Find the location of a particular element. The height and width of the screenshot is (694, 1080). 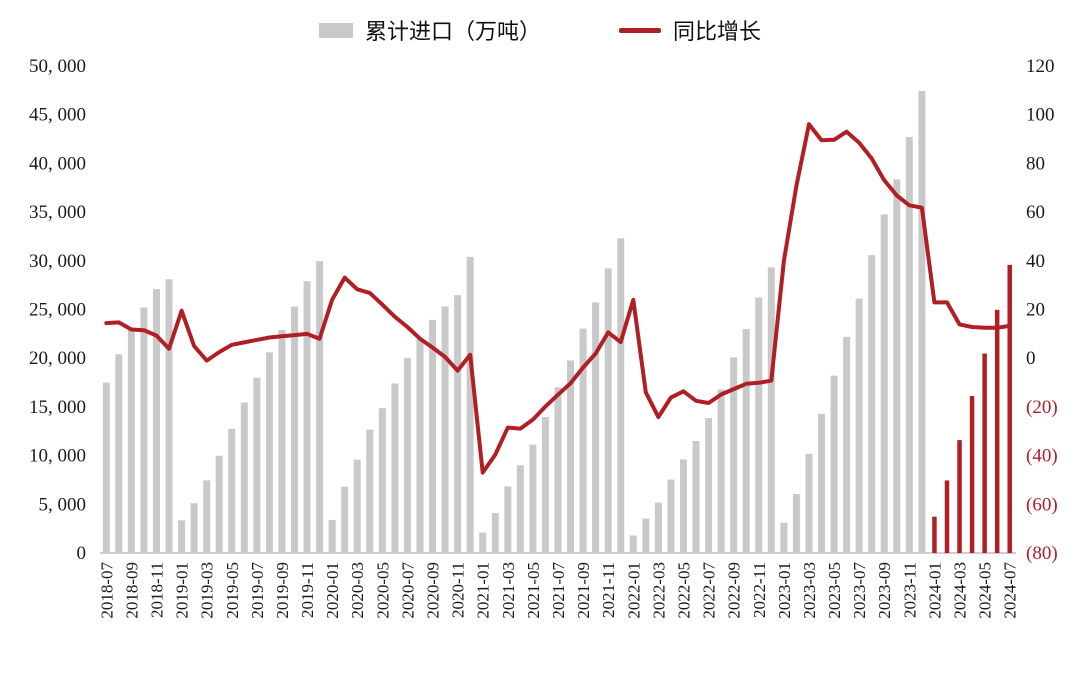

x-axis-tick: 2023-03 is located at coordinates (809, 590).